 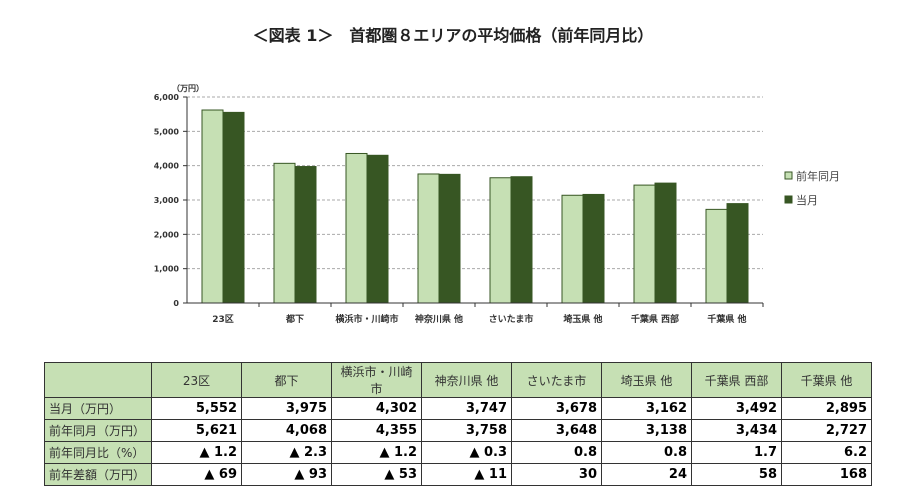 What do you see at coordinates (196, 430) in the screenshot?
I see `table-cell: 5,621` at bounding box center [196, 430].